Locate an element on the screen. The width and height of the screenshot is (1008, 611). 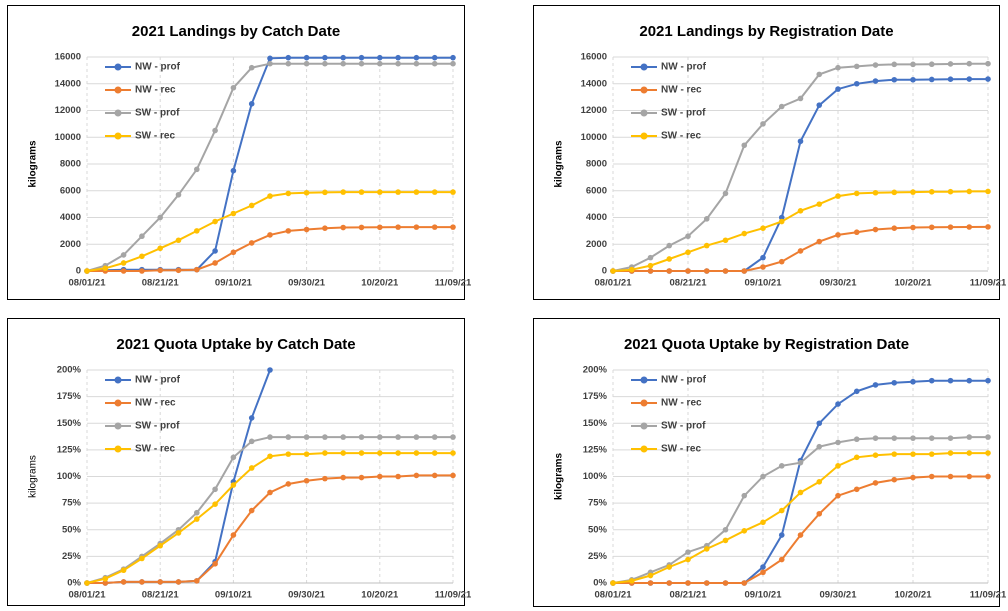
x-tick-label: 11/09/21 is located at coordinates (988, 283).